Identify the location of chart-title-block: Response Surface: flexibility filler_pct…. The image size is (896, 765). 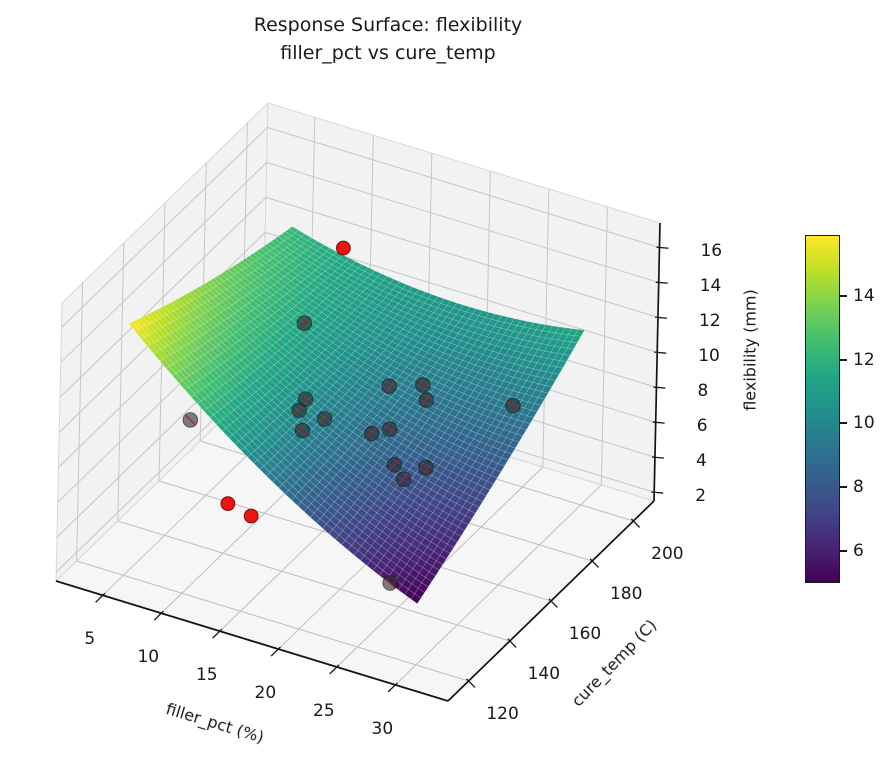
(388, 39).